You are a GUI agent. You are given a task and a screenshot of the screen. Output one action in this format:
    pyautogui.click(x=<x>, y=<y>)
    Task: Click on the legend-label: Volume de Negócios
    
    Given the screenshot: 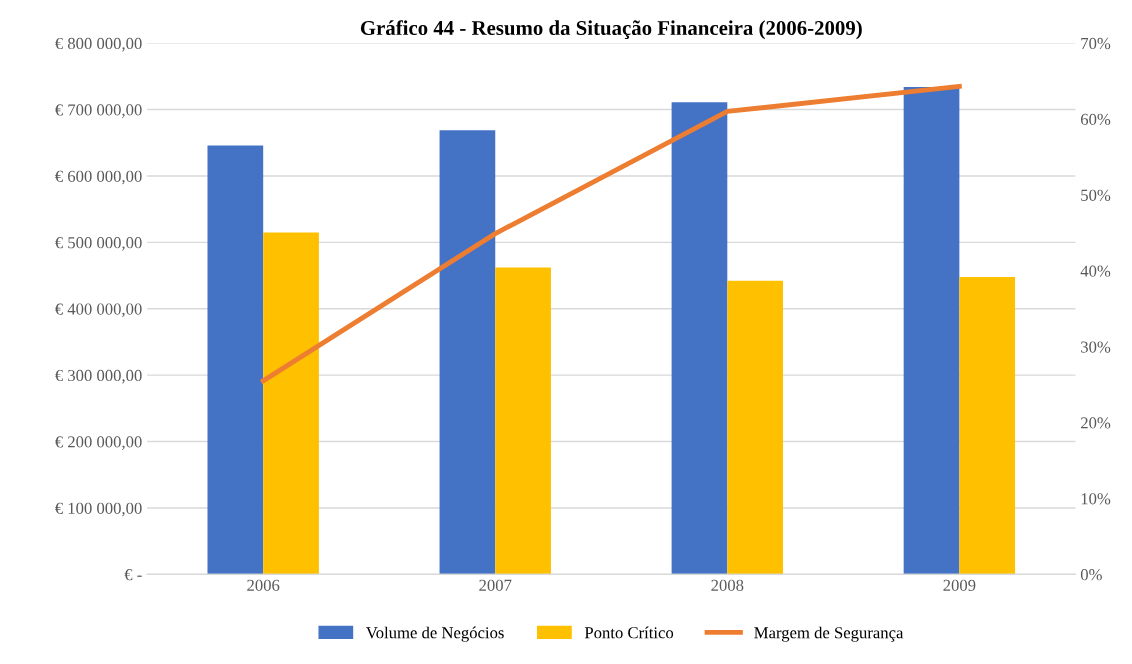 What is the action you would take?
    pyautogui.click(x=435, y=634)
    